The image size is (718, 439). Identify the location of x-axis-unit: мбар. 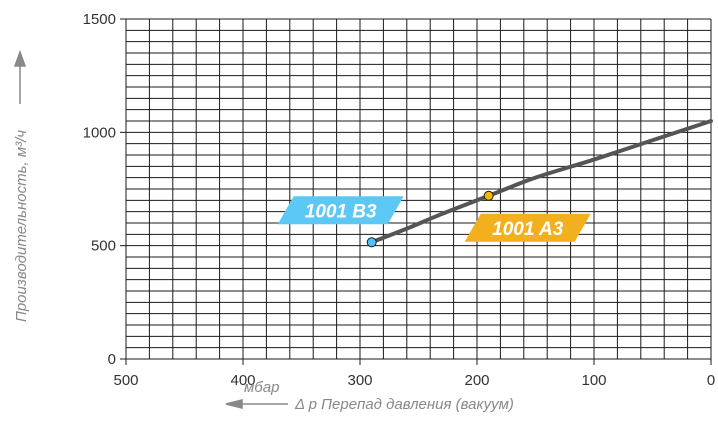
(261, 387).